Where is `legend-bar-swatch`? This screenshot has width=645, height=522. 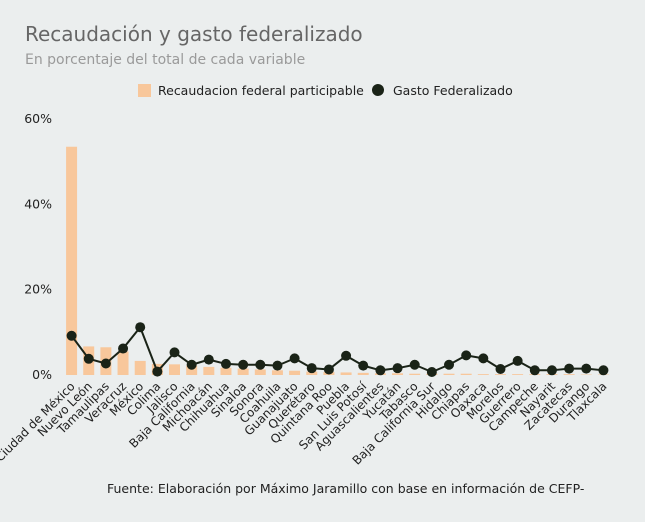
legend-bar-swatch is located at coordinates (144, 90).